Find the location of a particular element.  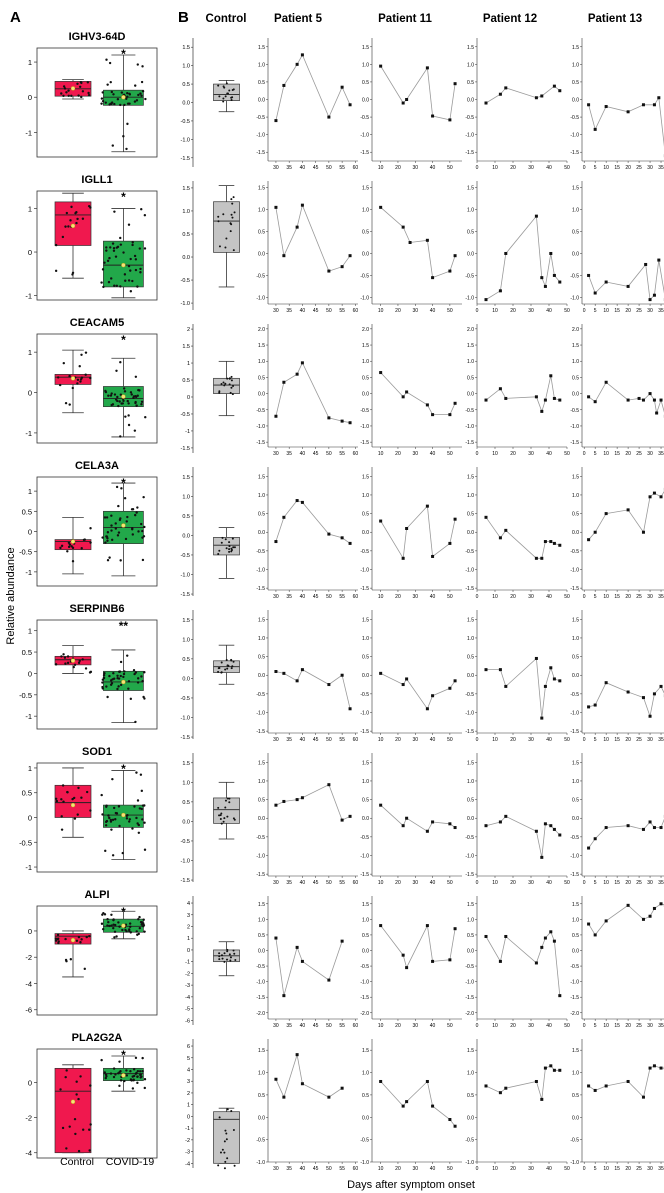

x-tick-label: 55 is located at coordinates (342, 597).